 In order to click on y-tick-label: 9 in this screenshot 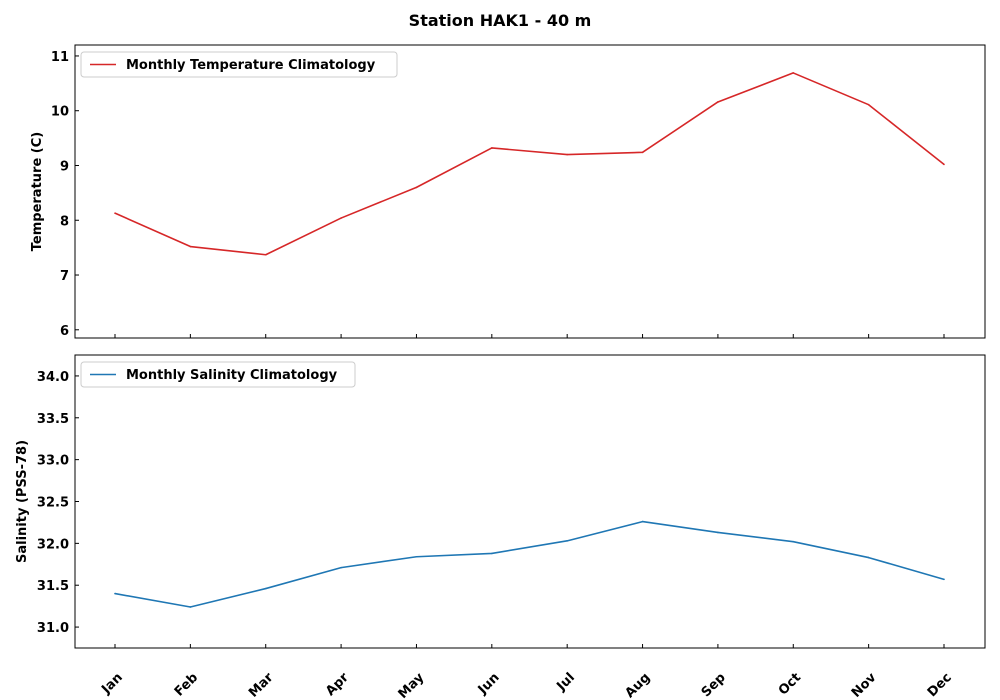, I will do `click(64, 166)`.